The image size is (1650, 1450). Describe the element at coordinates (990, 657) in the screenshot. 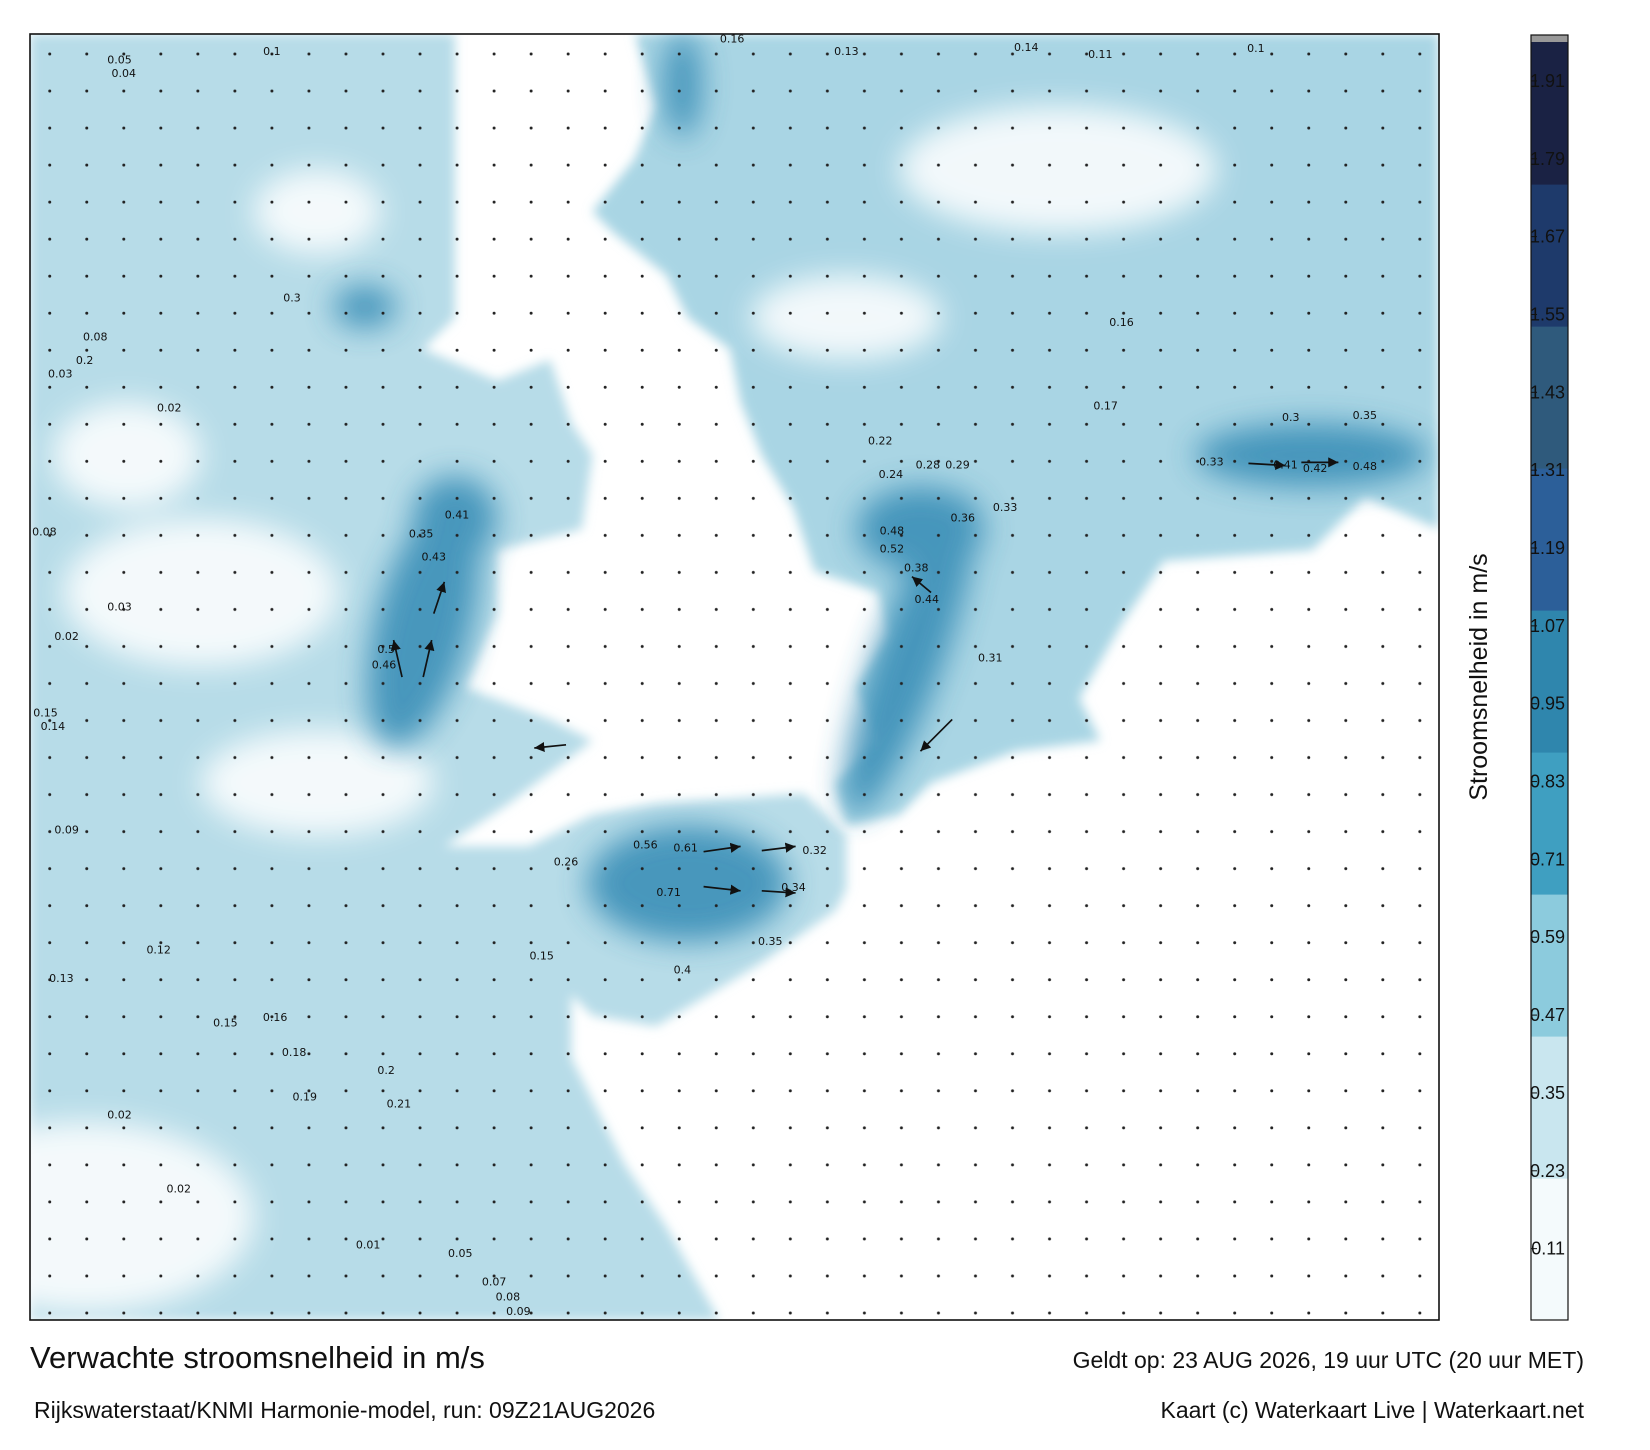

I see `speed-label: 0.31` at that location.